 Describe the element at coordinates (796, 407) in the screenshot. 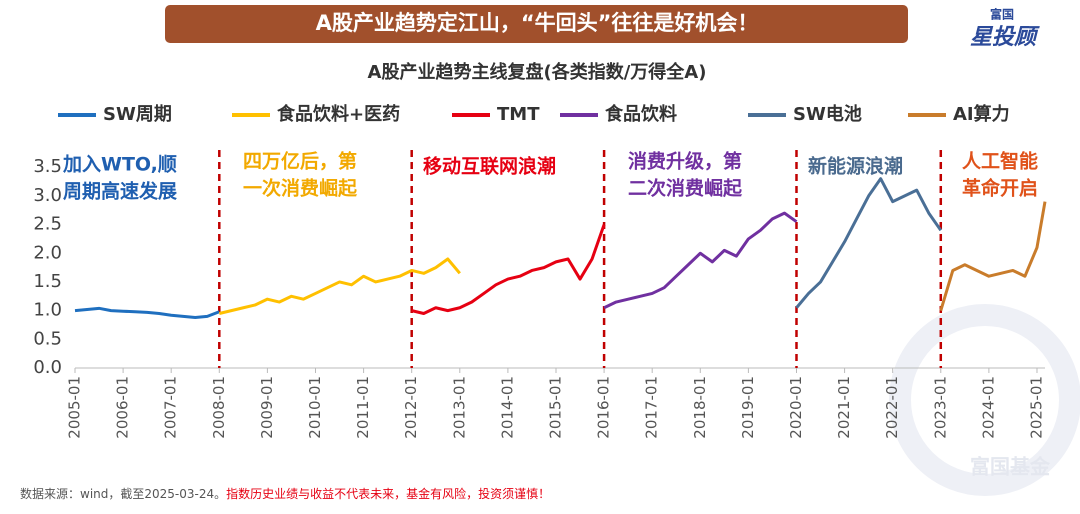

I see `x-tick-label: 2020-01` at that location.